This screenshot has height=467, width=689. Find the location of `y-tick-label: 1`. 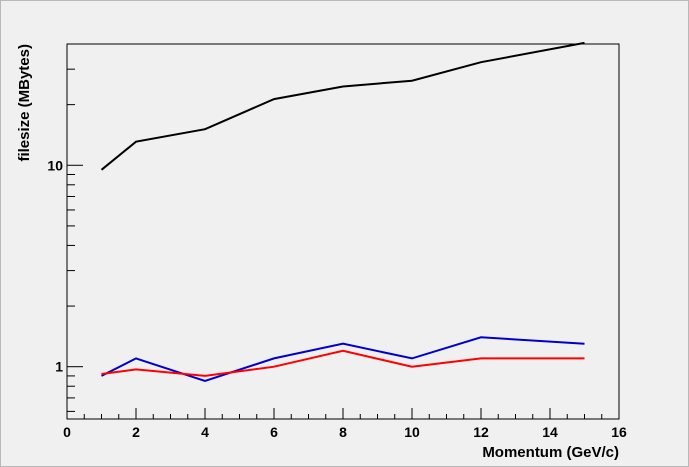

y-tick-label: 1 is located at coordinates (59, 367).